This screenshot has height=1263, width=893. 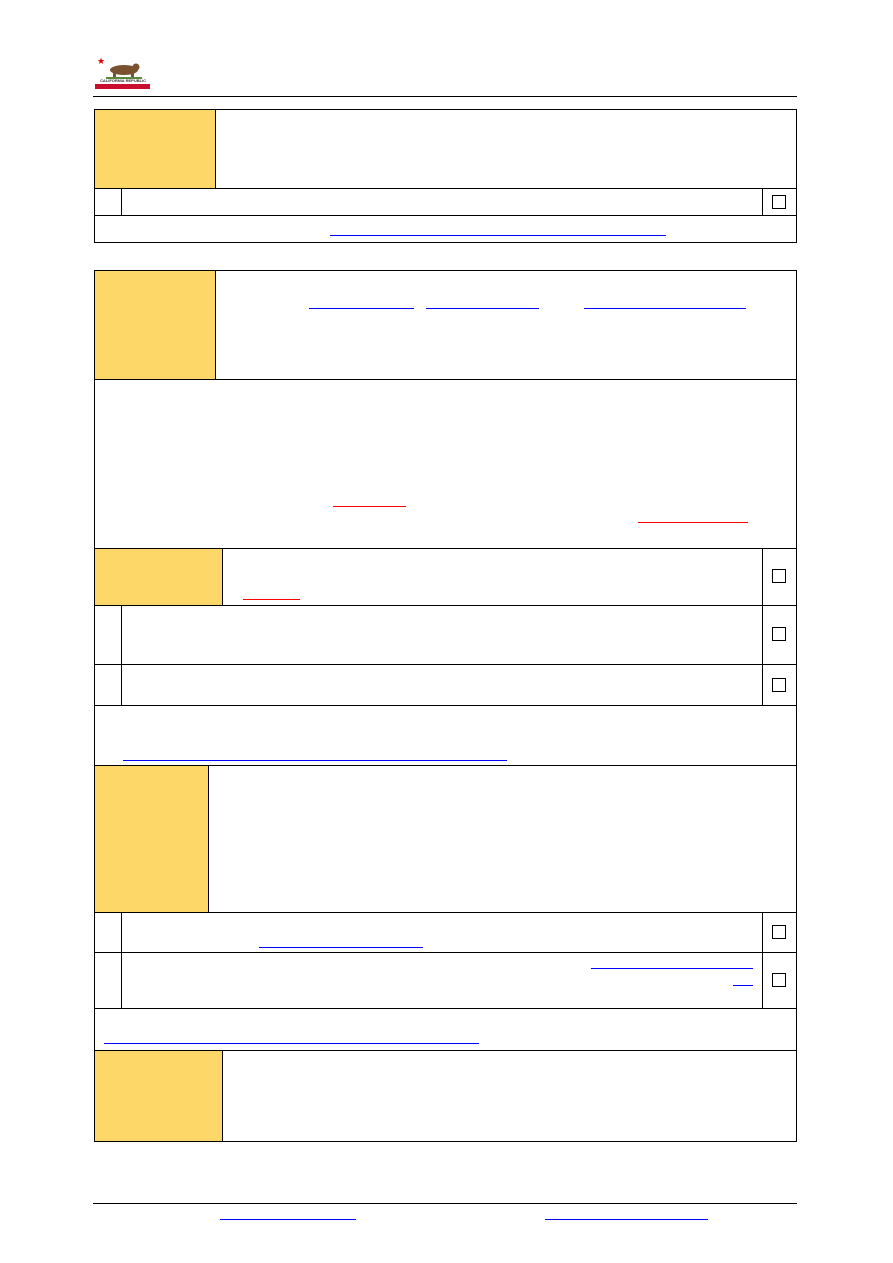 What do you see at coordinates (101, 61) in the screenshot?
I see `logo-star: ★` at bounding box center [101, 61].